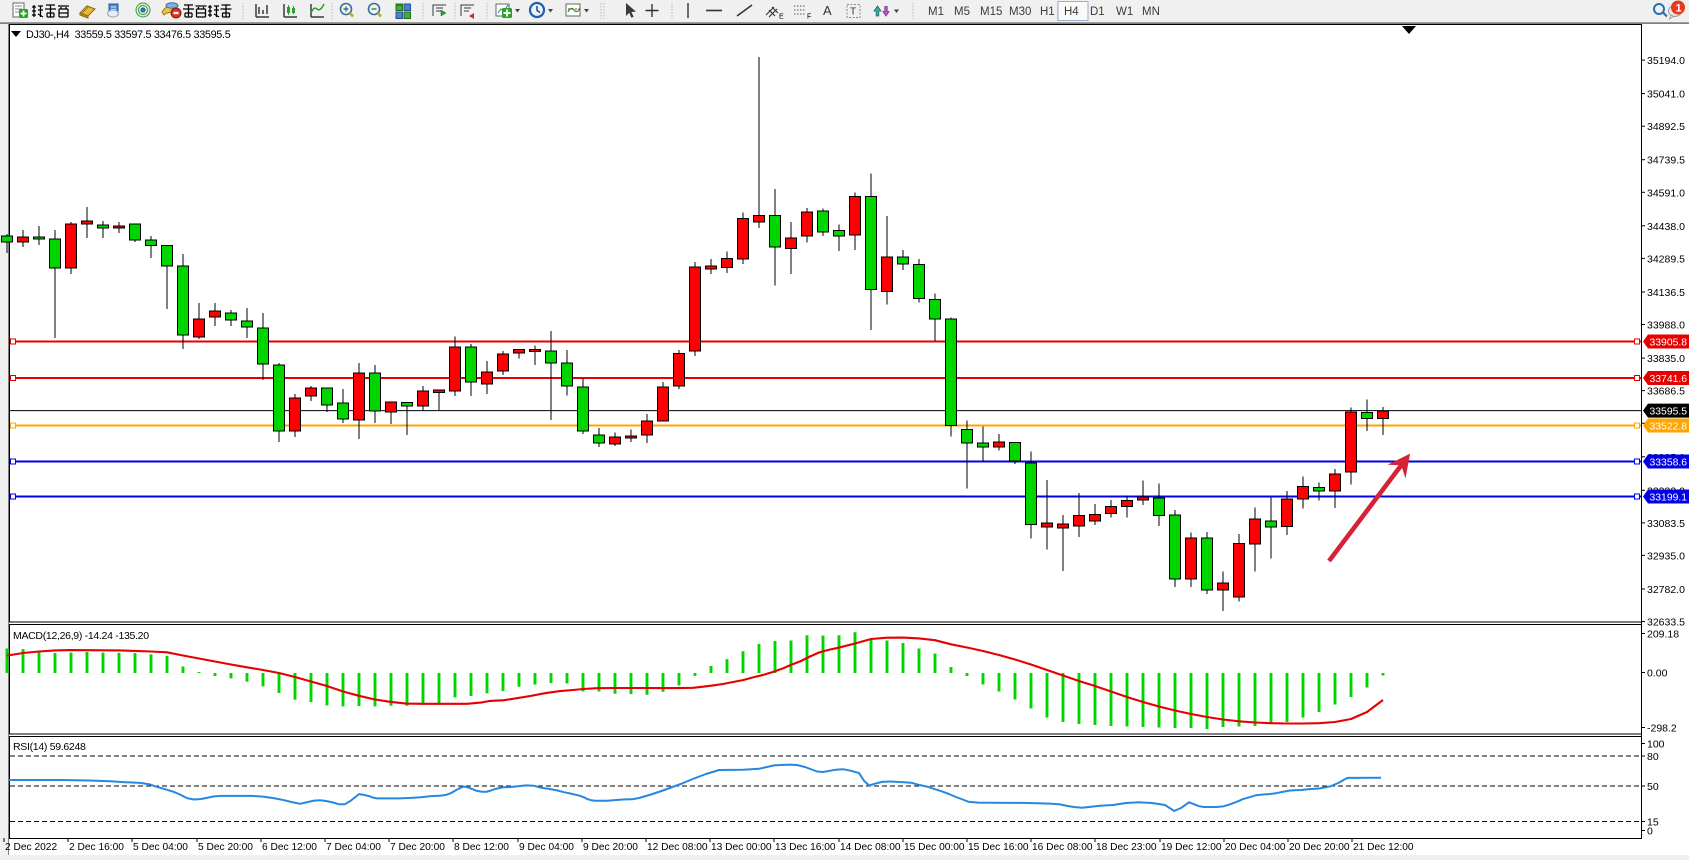  I want to click on svg-text: 33199.1, so click(1669, 498).